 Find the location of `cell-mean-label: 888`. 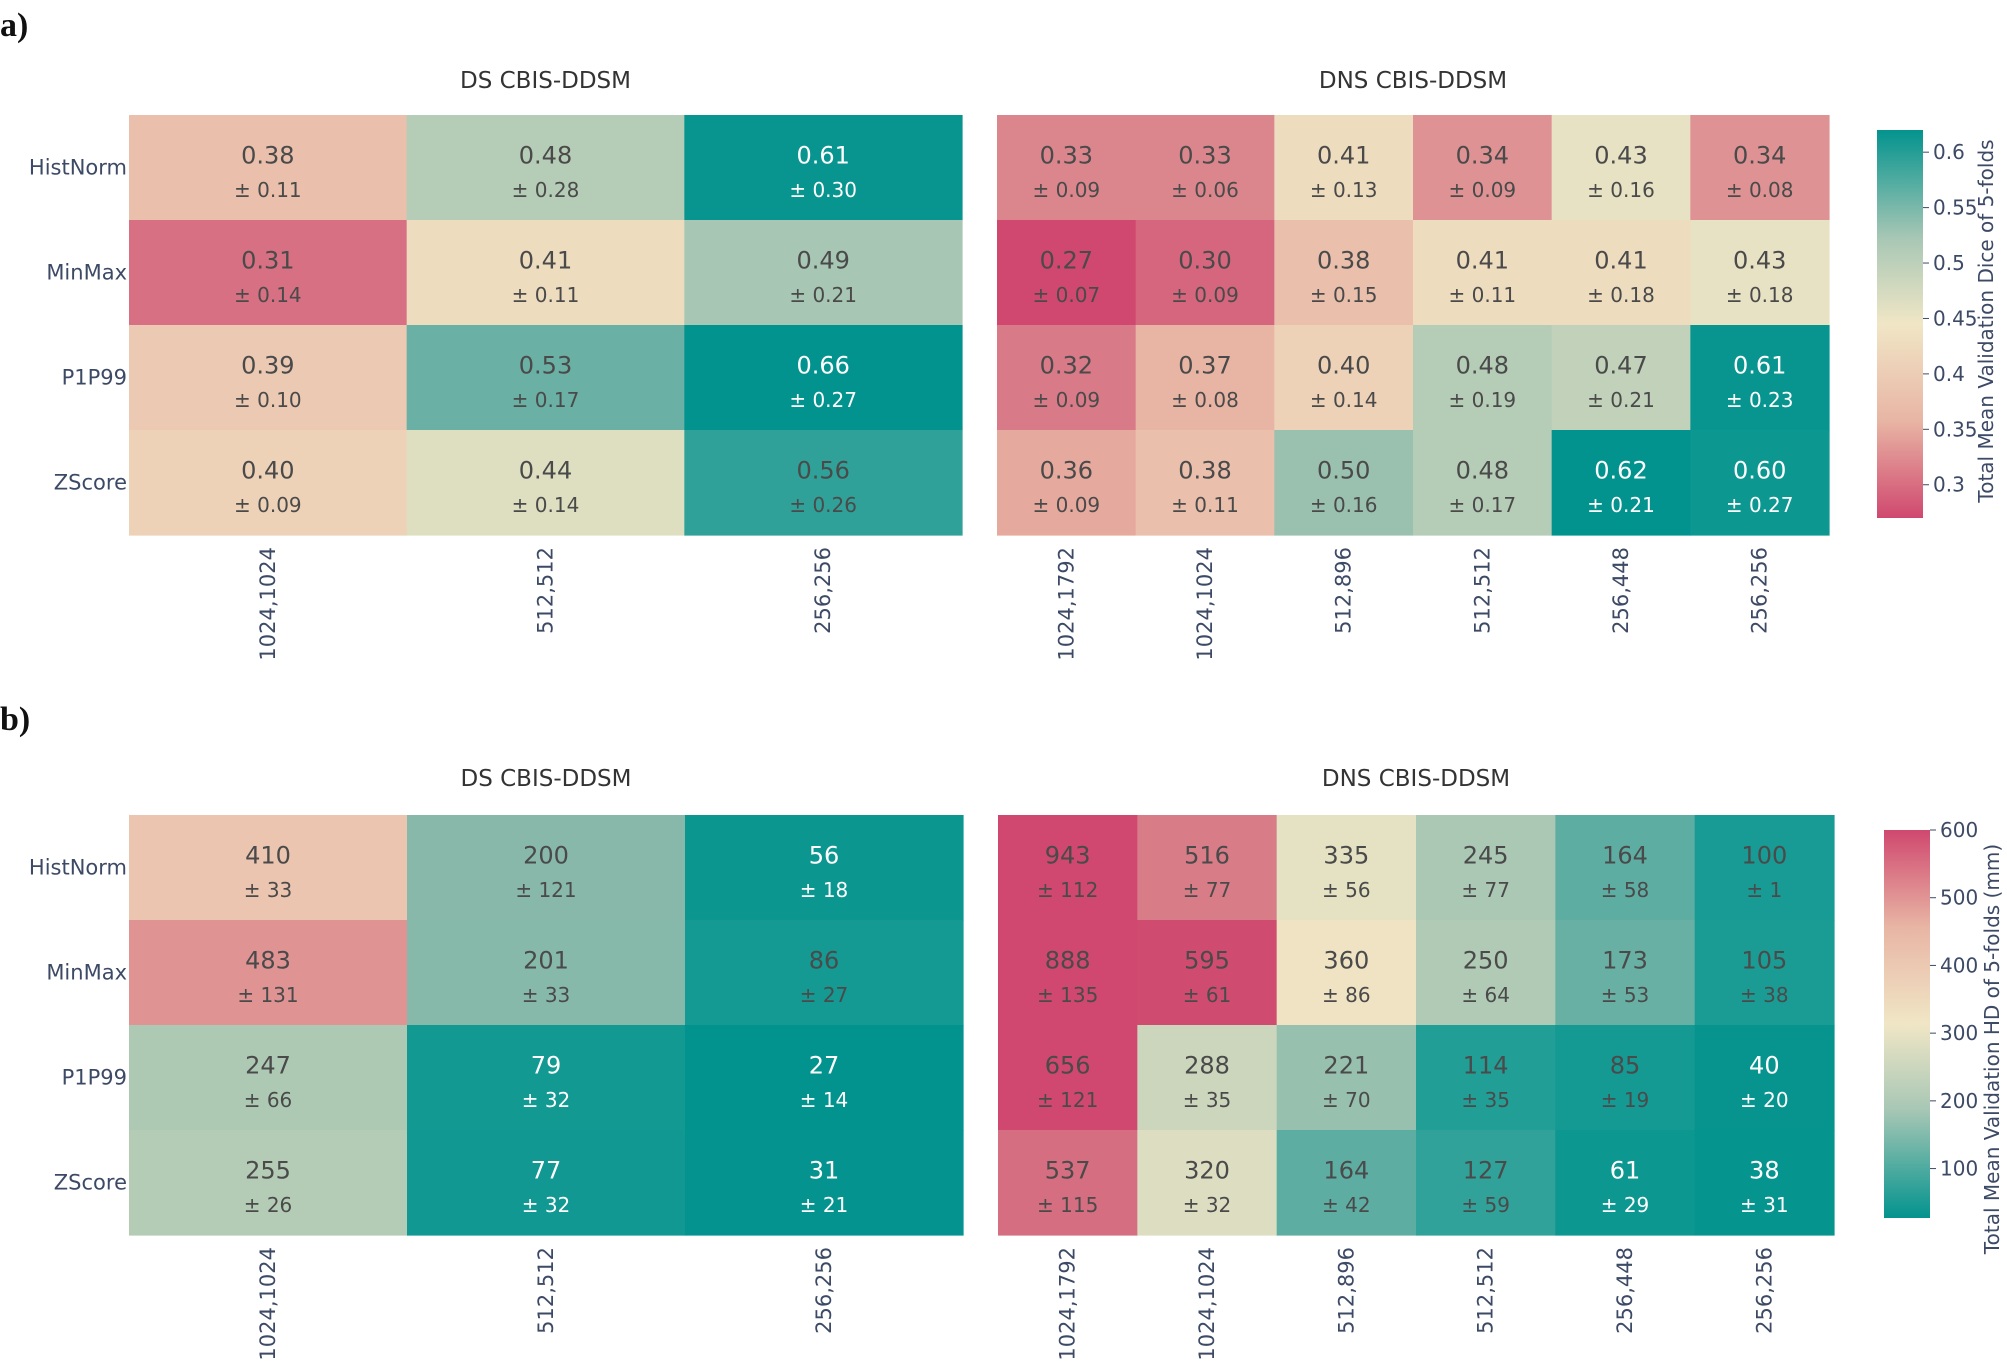

cell-mean-label: 888 is located at coordinates (1068, 960).